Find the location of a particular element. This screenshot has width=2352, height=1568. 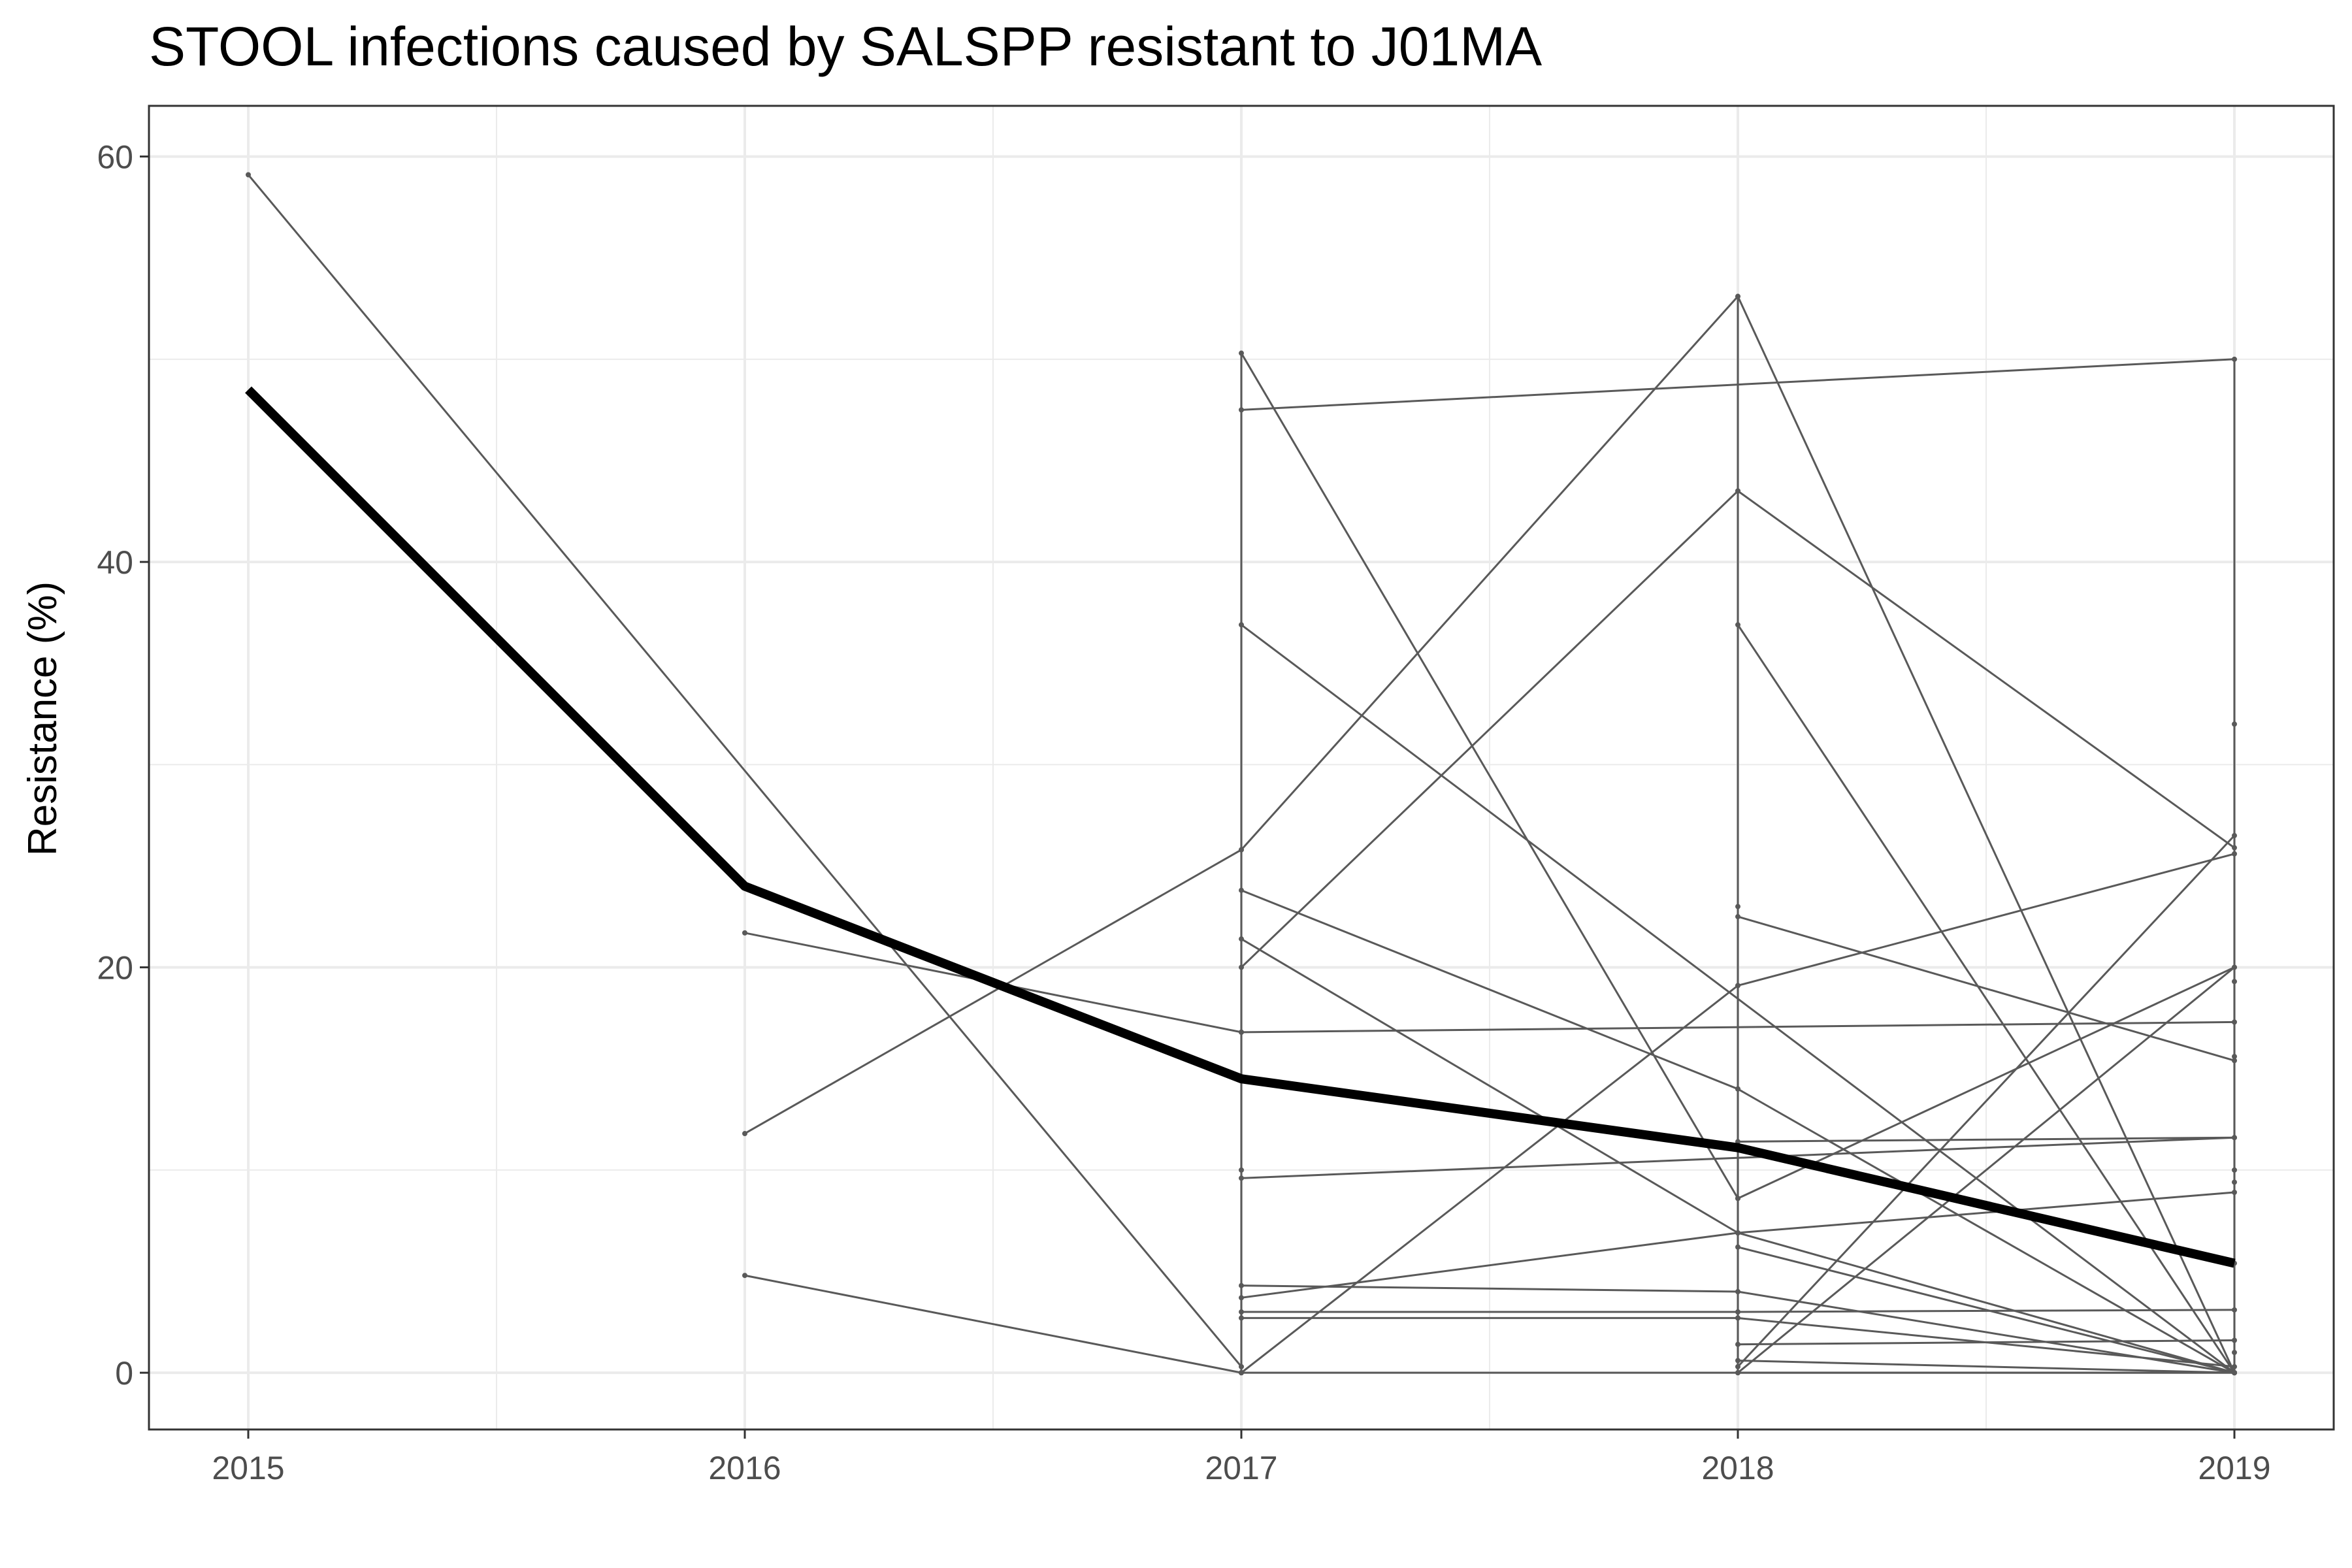

x-tick-label: 2015 is located at coordinates (248, 1468).